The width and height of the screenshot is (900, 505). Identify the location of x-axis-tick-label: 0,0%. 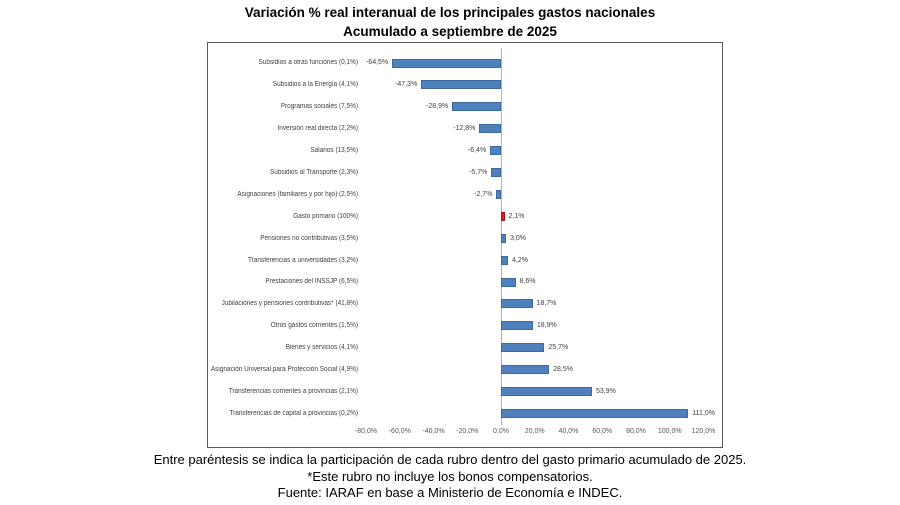
(501, 431).